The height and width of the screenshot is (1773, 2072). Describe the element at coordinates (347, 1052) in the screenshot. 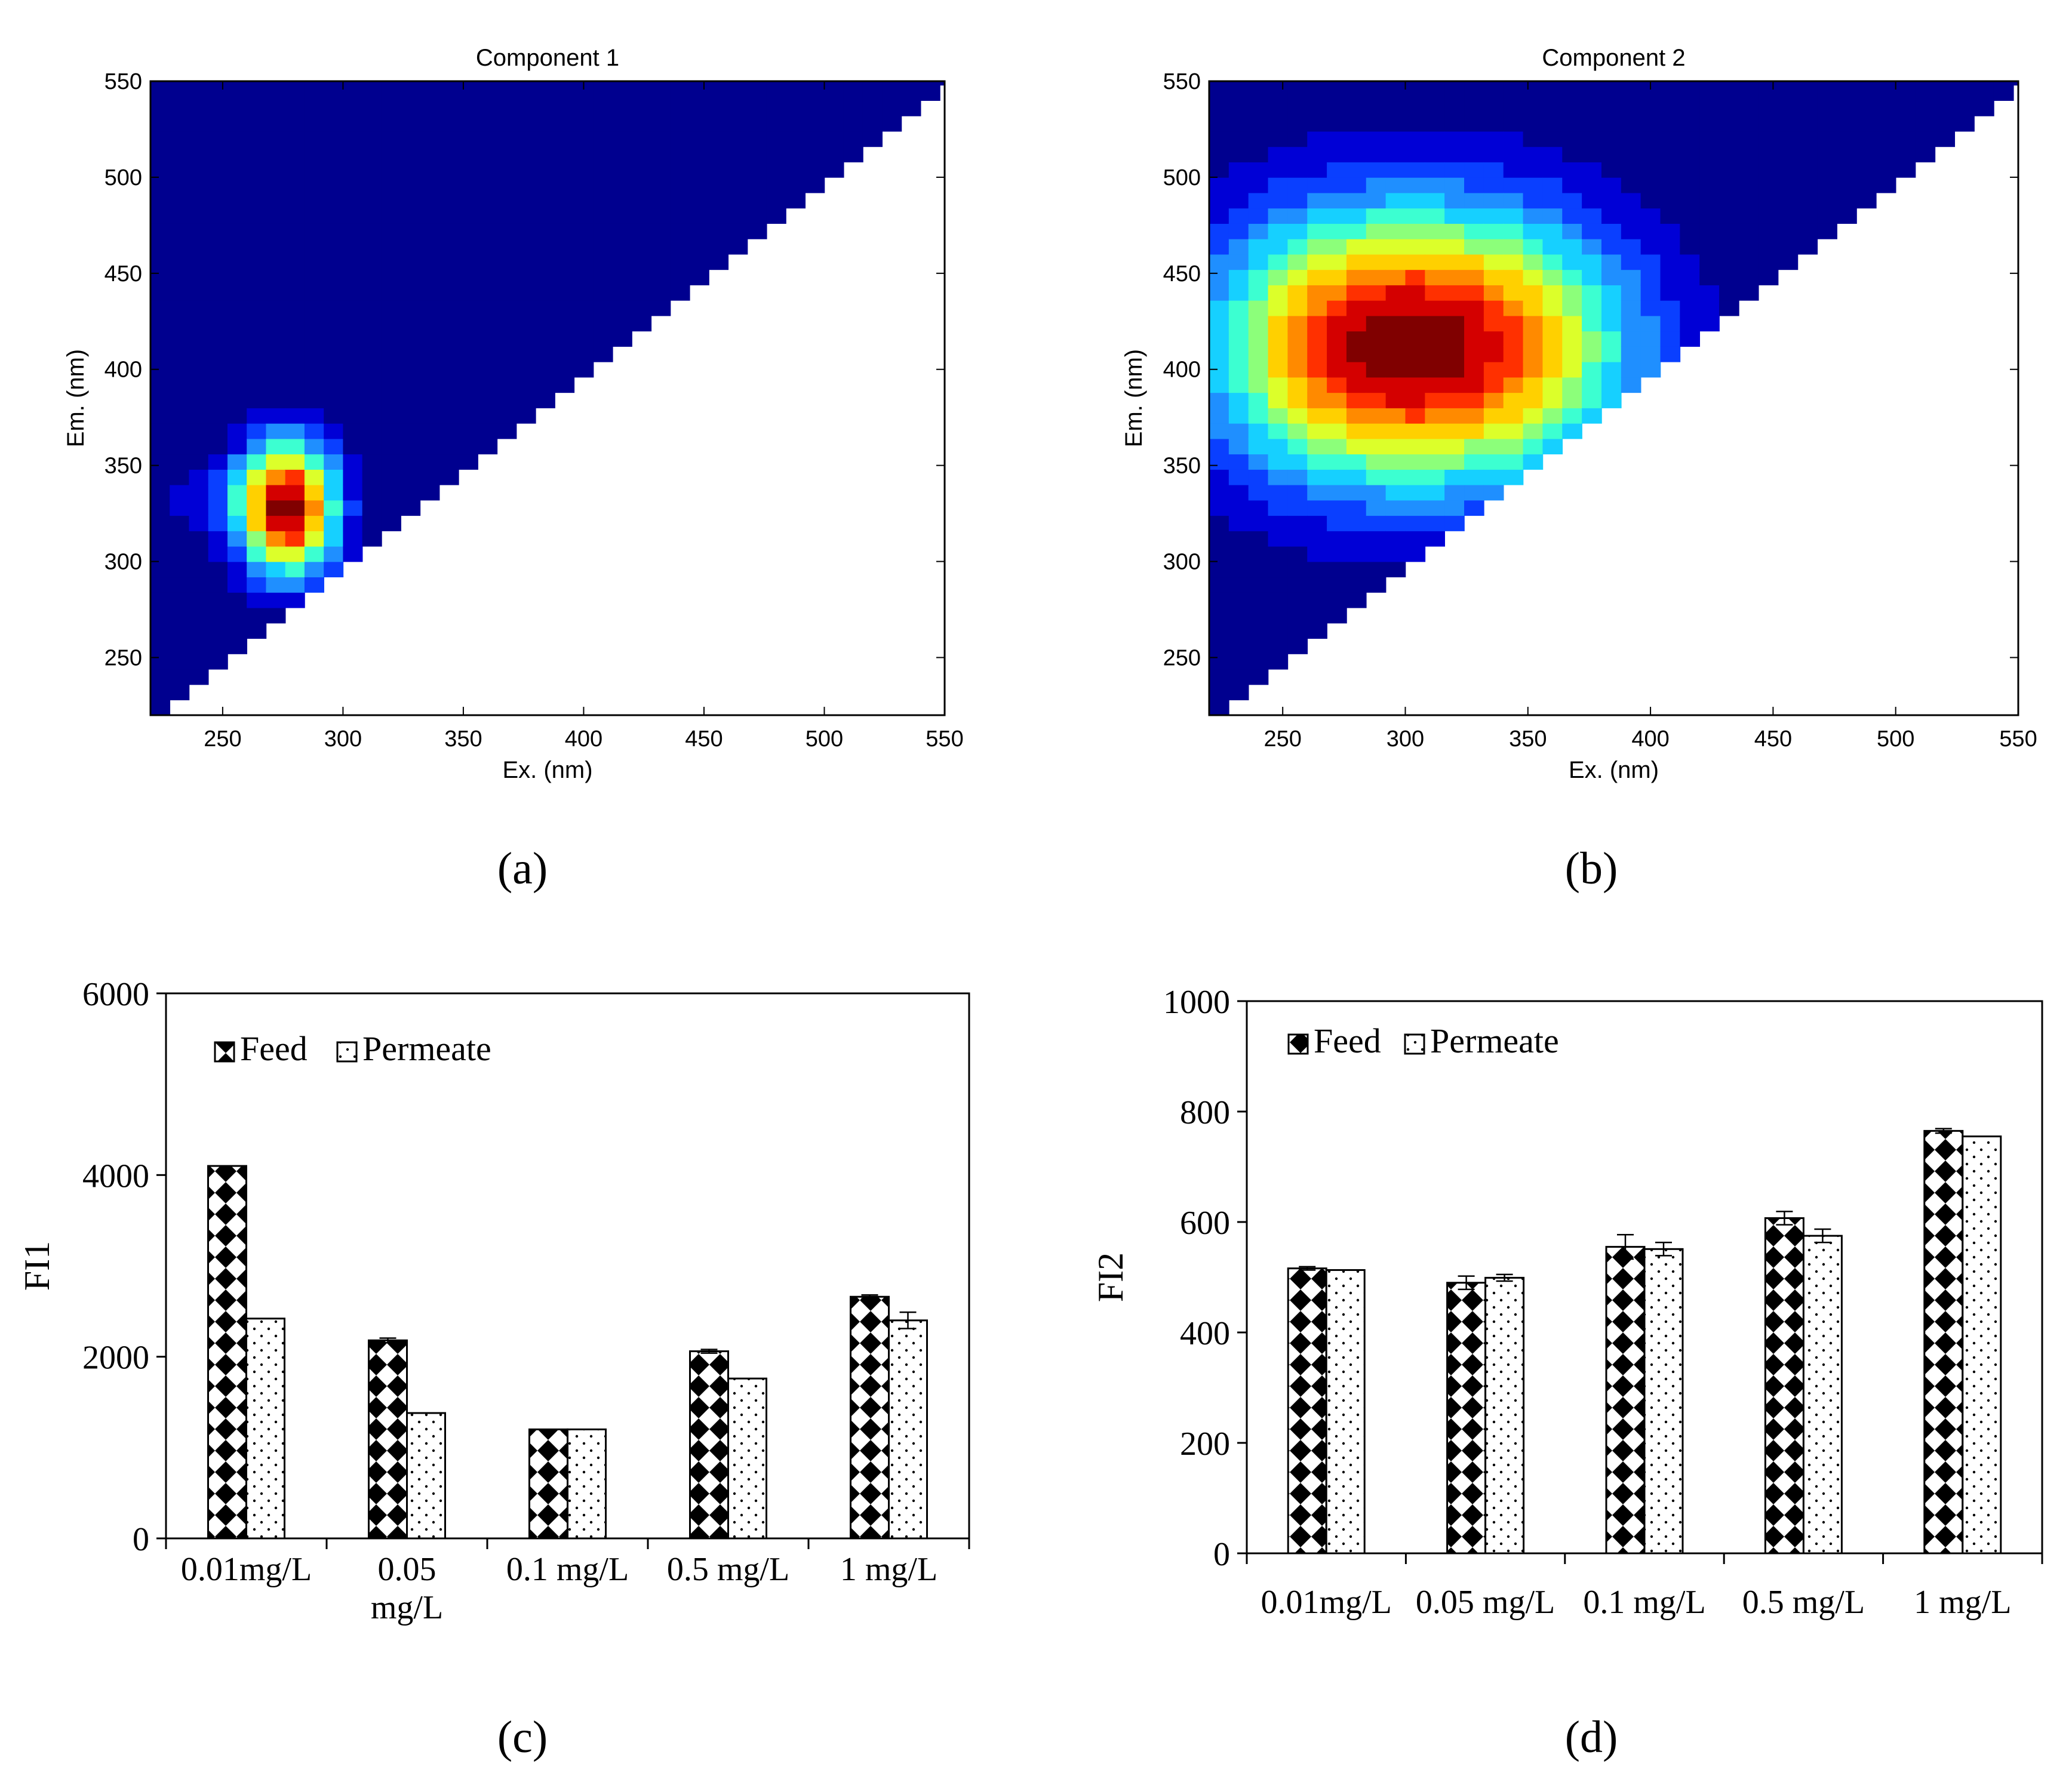

I see `legend-swatch-permeate` at that location.